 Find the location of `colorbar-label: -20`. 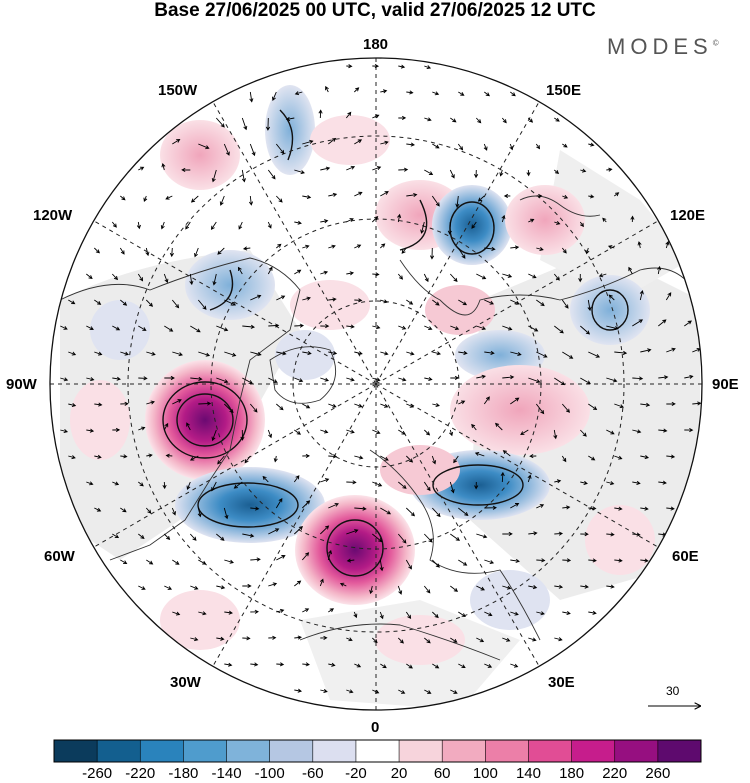

colorbar-label: -20 is located at coordinates (356, 773).